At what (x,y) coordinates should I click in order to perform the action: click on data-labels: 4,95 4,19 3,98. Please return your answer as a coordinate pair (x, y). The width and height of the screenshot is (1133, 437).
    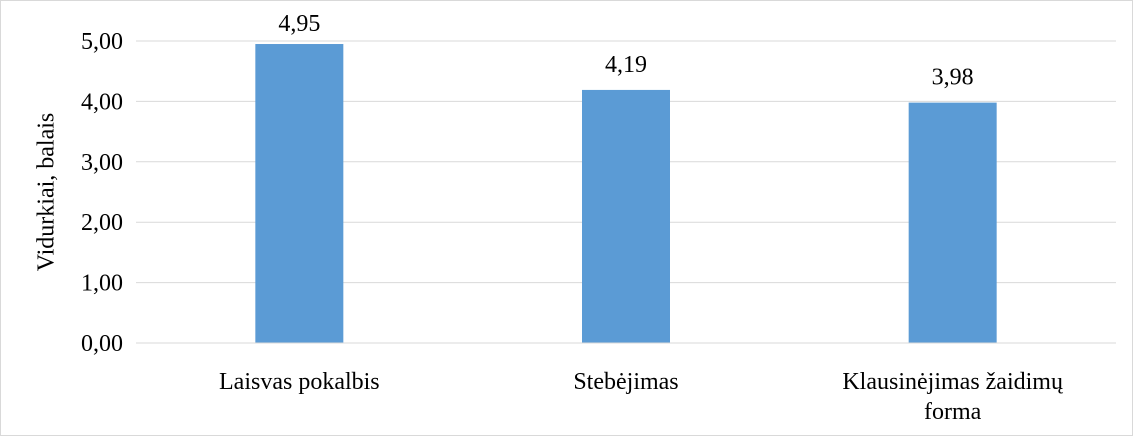
    Looking at the image, I should click on (625, 51).